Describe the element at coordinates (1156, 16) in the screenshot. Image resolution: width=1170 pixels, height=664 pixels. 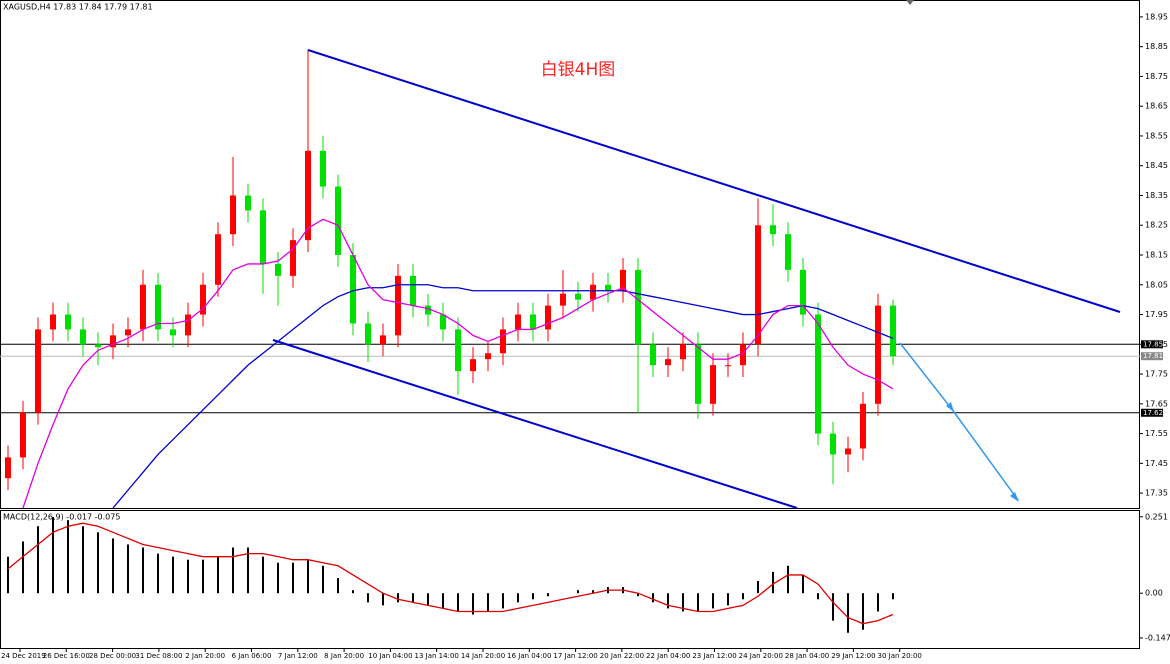
I see `y-tick-label: 18.95` at that location.